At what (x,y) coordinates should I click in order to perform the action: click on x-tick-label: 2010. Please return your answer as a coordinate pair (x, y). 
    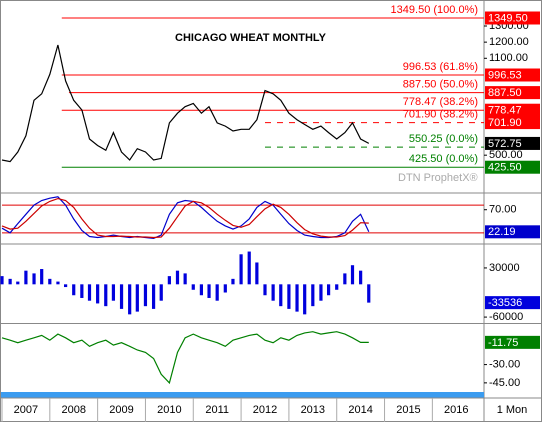
    Looking at the image, I should click on (169, 410).